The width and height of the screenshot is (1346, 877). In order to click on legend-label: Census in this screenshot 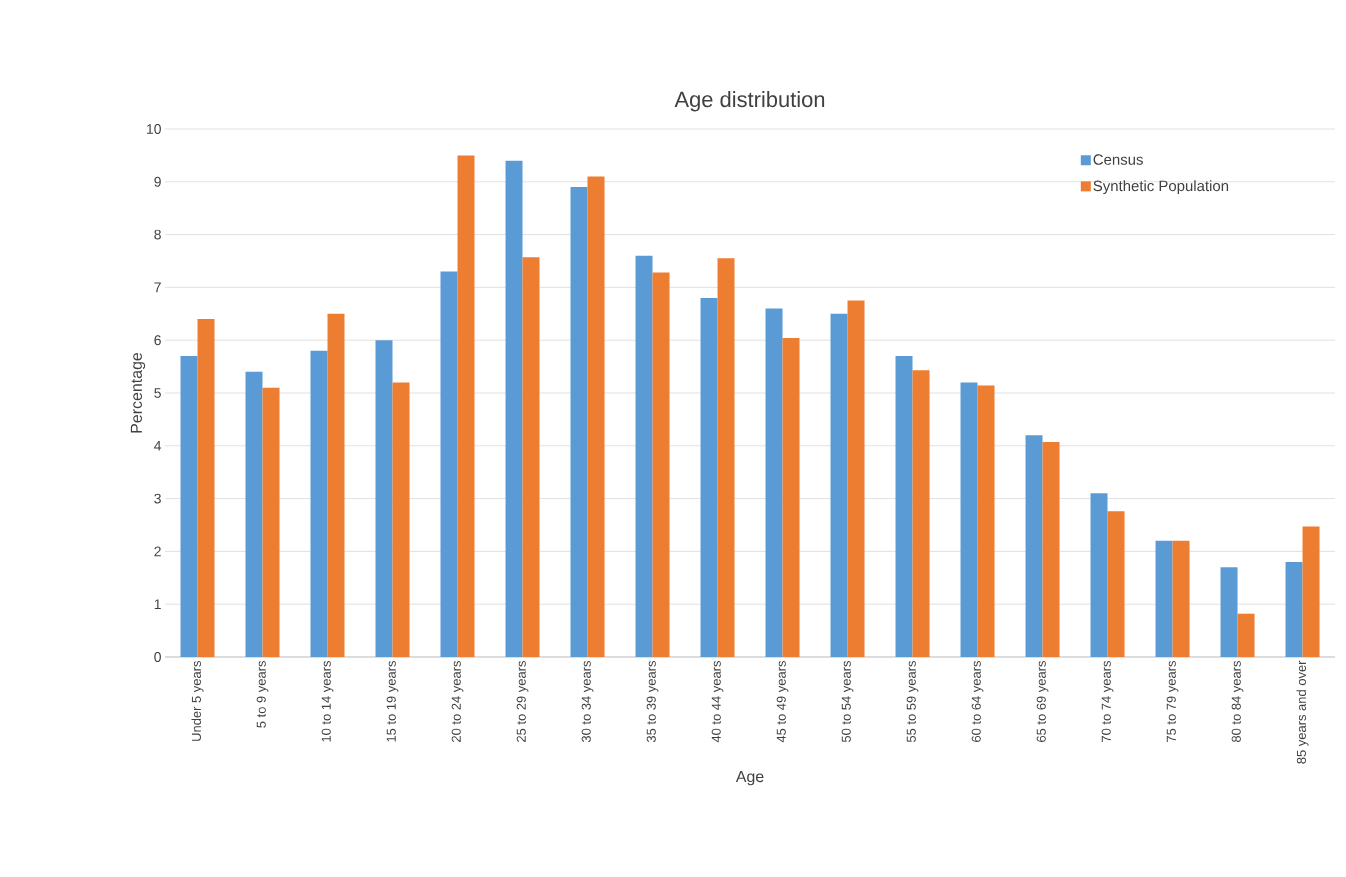, I will do `click(1118, 159)`.